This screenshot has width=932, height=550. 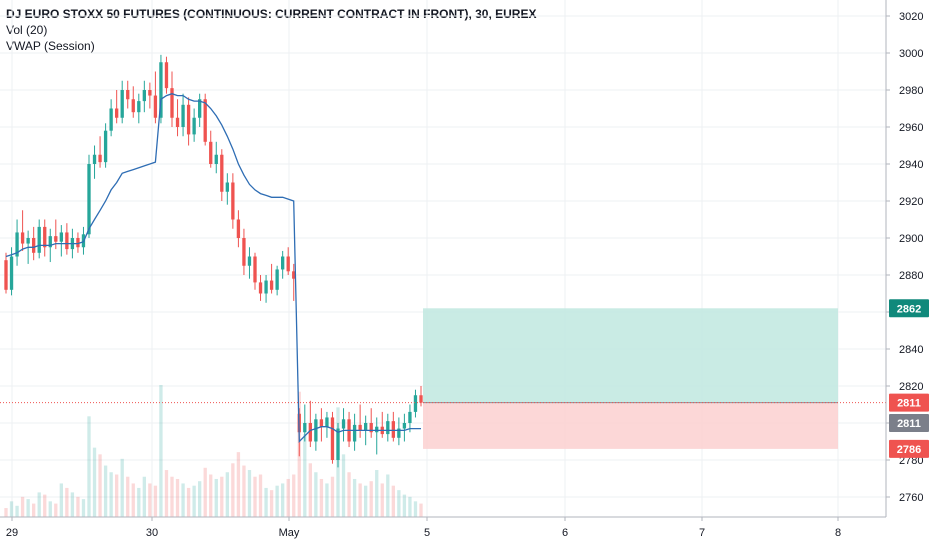 What do you see at coordinates (911, 165) in the screenshot?
I see `y-tick-label: 2940` at bounding box center [911, 165].